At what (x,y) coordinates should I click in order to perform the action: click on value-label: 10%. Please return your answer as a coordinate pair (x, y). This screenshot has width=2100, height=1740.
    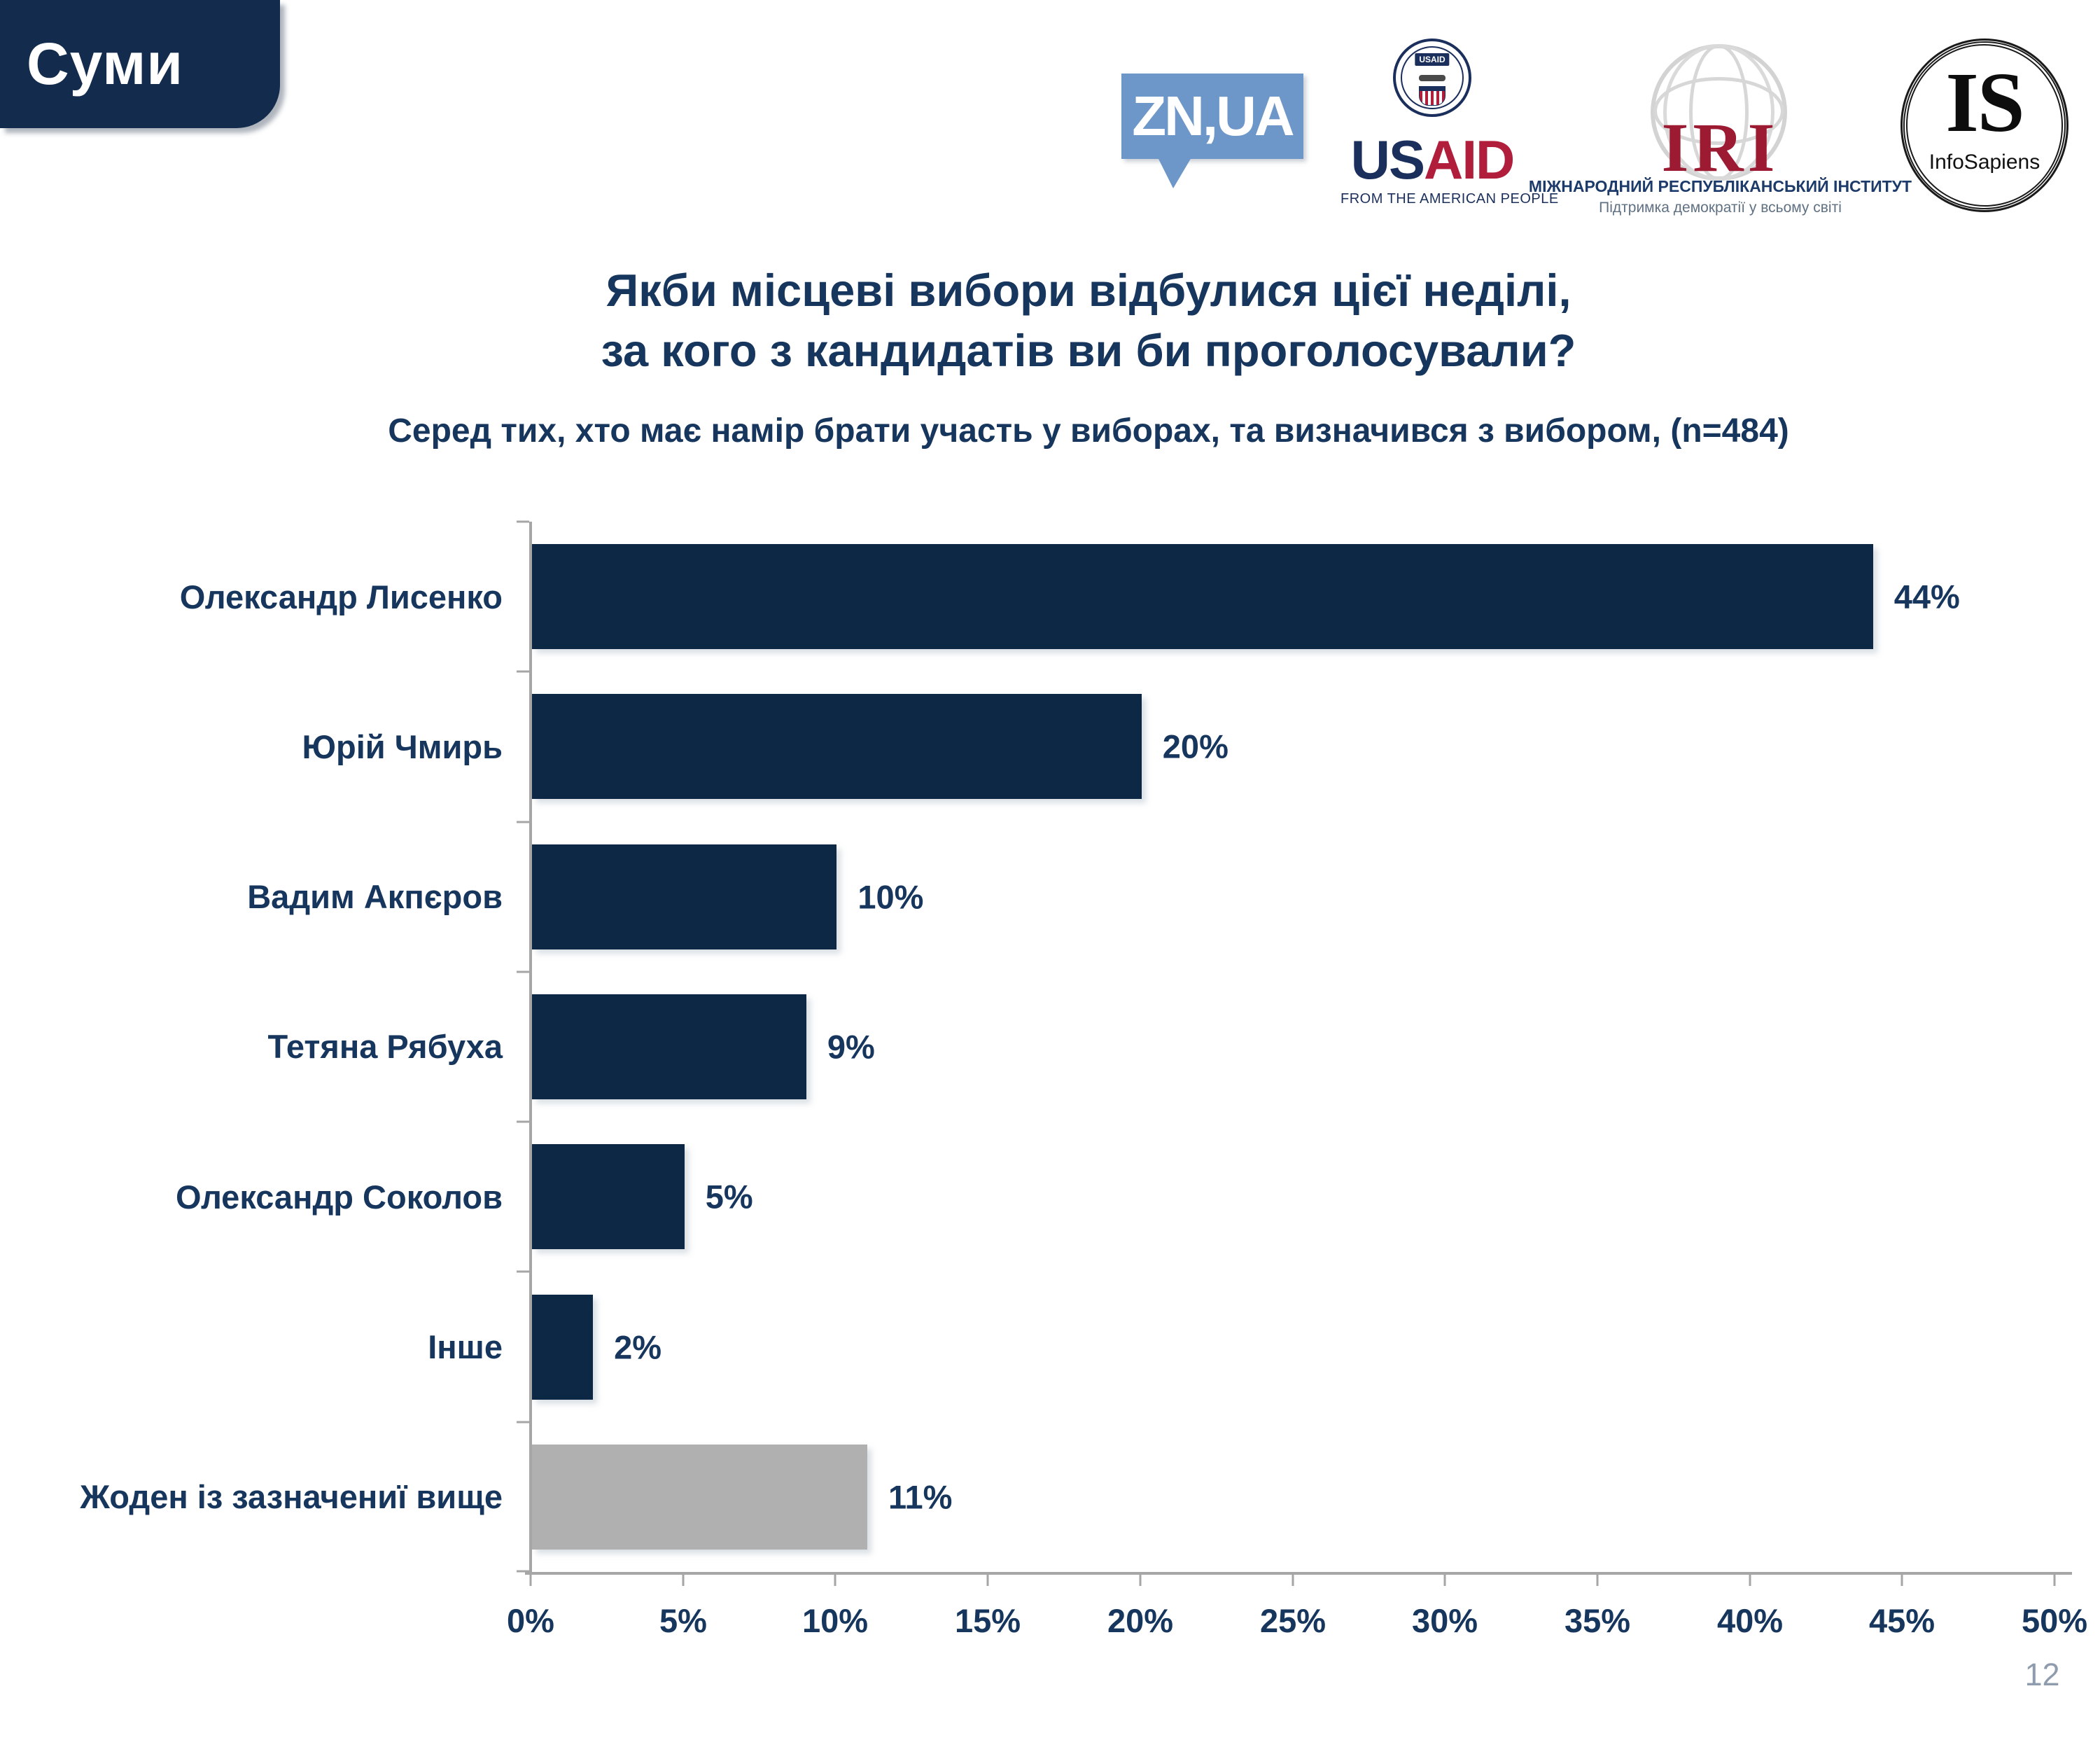
    Looking at the image, I should click on (891, 897).